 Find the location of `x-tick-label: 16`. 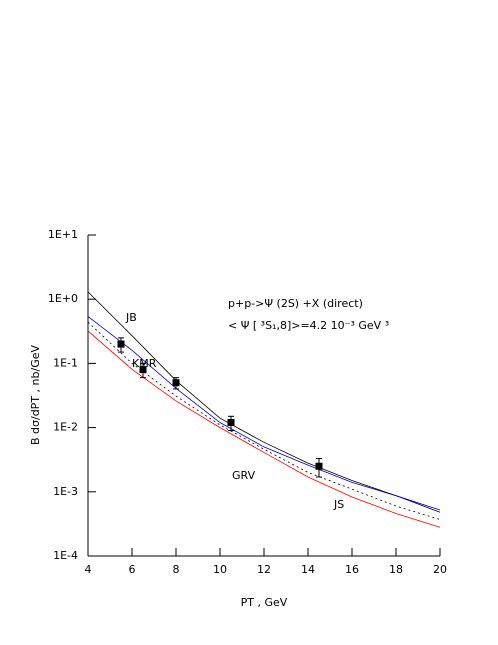

x-tick-label: 16 is located at coordinates (352, 569).